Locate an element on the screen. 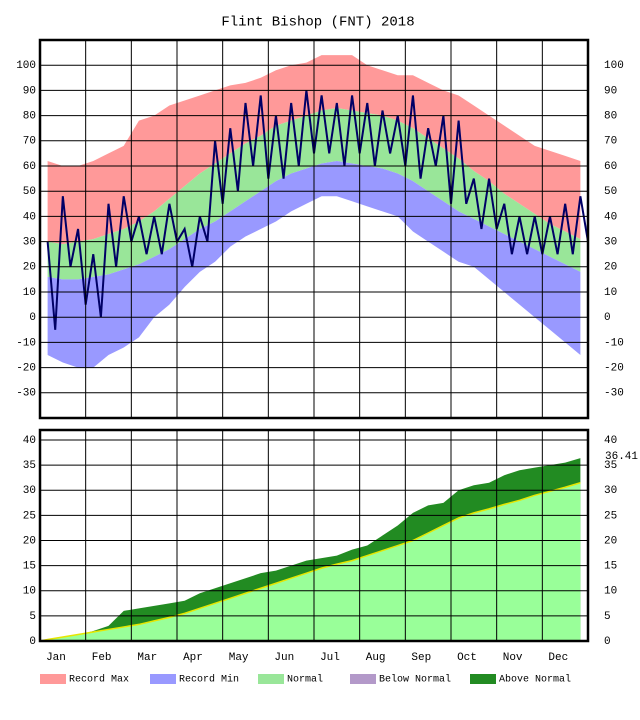 The height and width of the screenshot is (720, 640). y-tick-label-right: -10 is located at coordinates (614, 343).